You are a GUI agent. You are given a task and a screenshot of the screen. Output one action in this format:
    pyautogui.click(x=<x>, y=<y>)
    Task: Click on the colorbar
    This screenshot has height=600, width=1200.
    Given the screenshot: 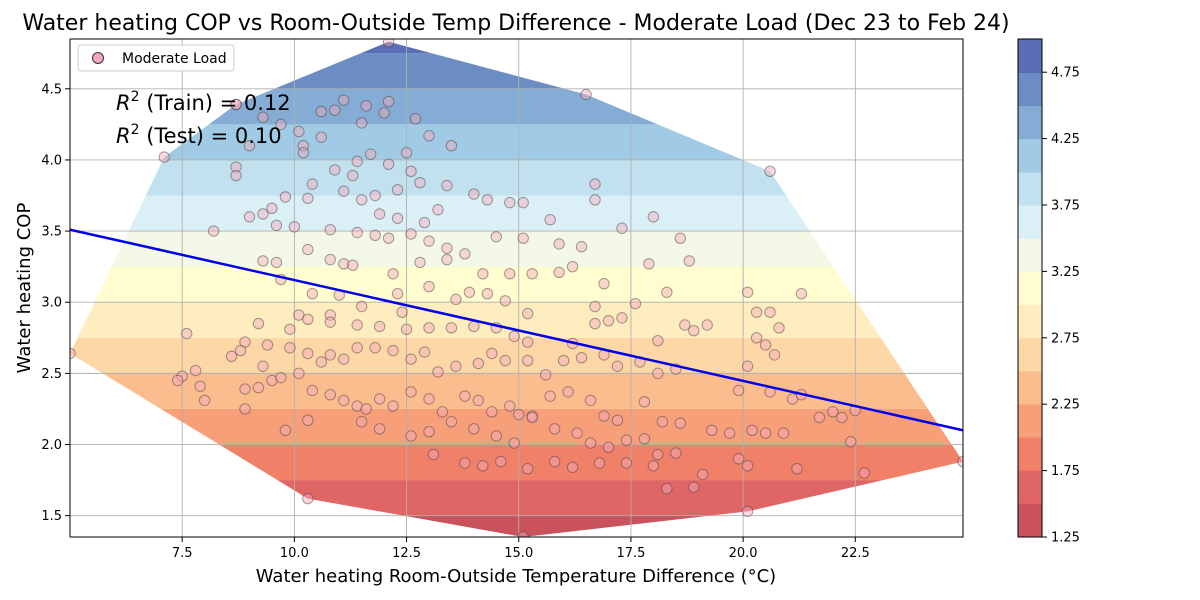 What is the action you would take?
    pyautogui.click(x=1030, y=288)
    